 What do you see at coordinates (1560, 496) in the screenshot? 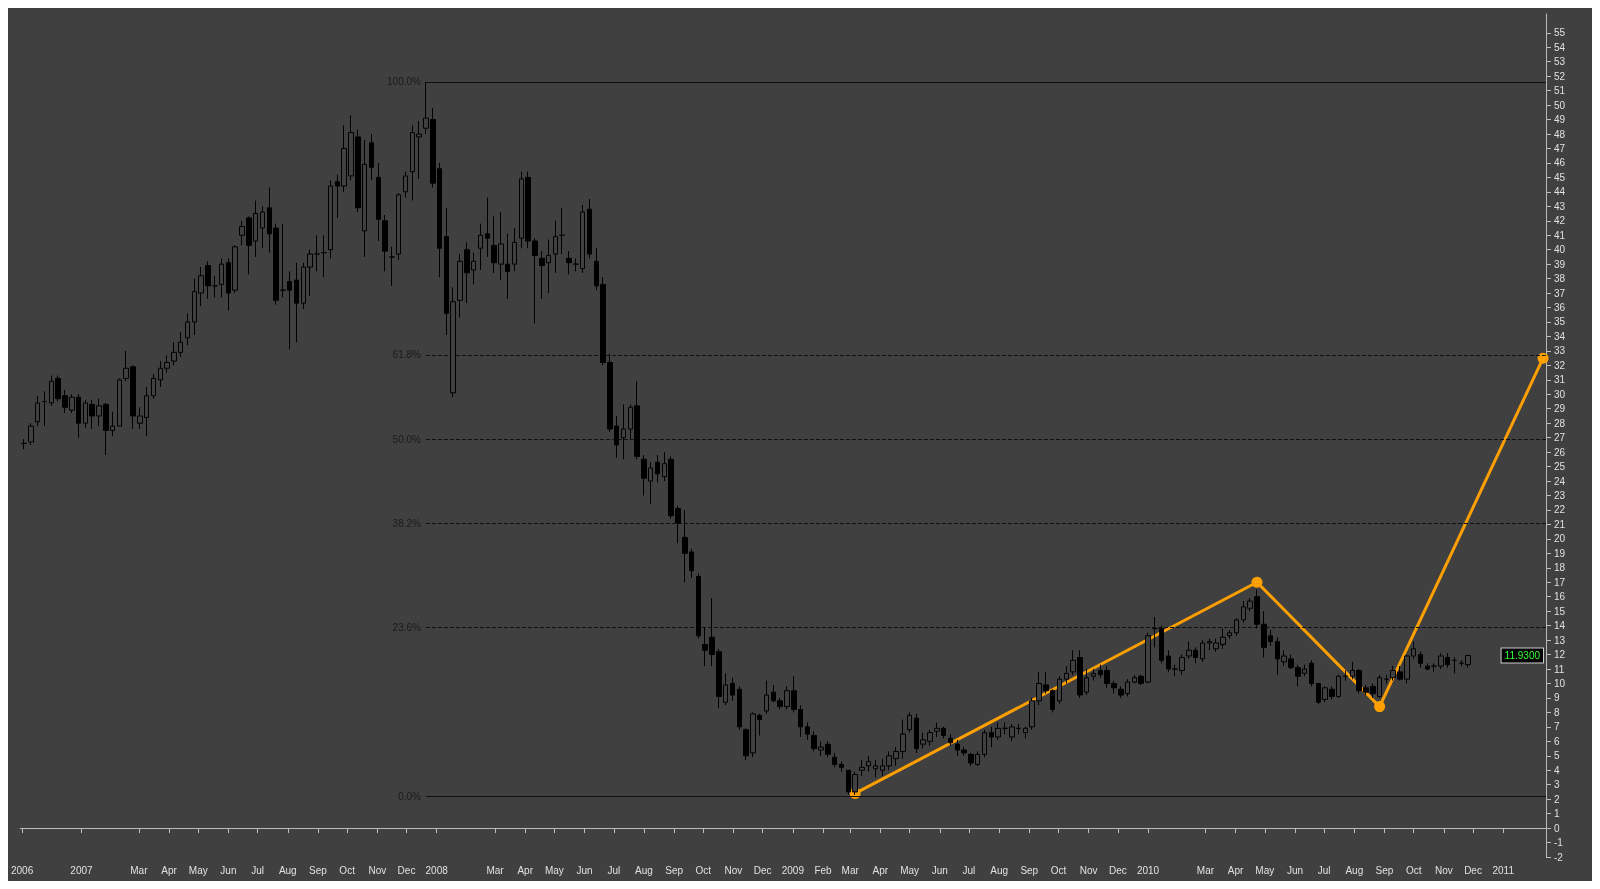
I see `y-tick-label: 23` at bounding box center [1560, 496].